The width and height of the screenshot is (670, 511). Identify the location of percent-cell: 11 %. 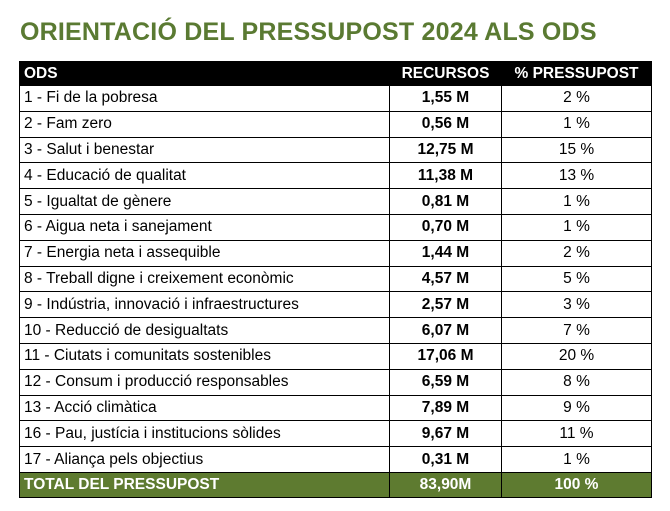
(576, 434).